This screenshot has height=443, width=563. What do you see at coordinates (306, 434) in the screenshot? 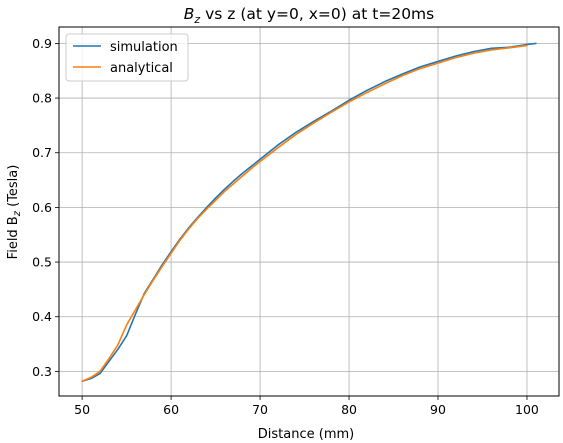
I see `x-axis-label: Distance (mm)` at bounding box center [306, 434].